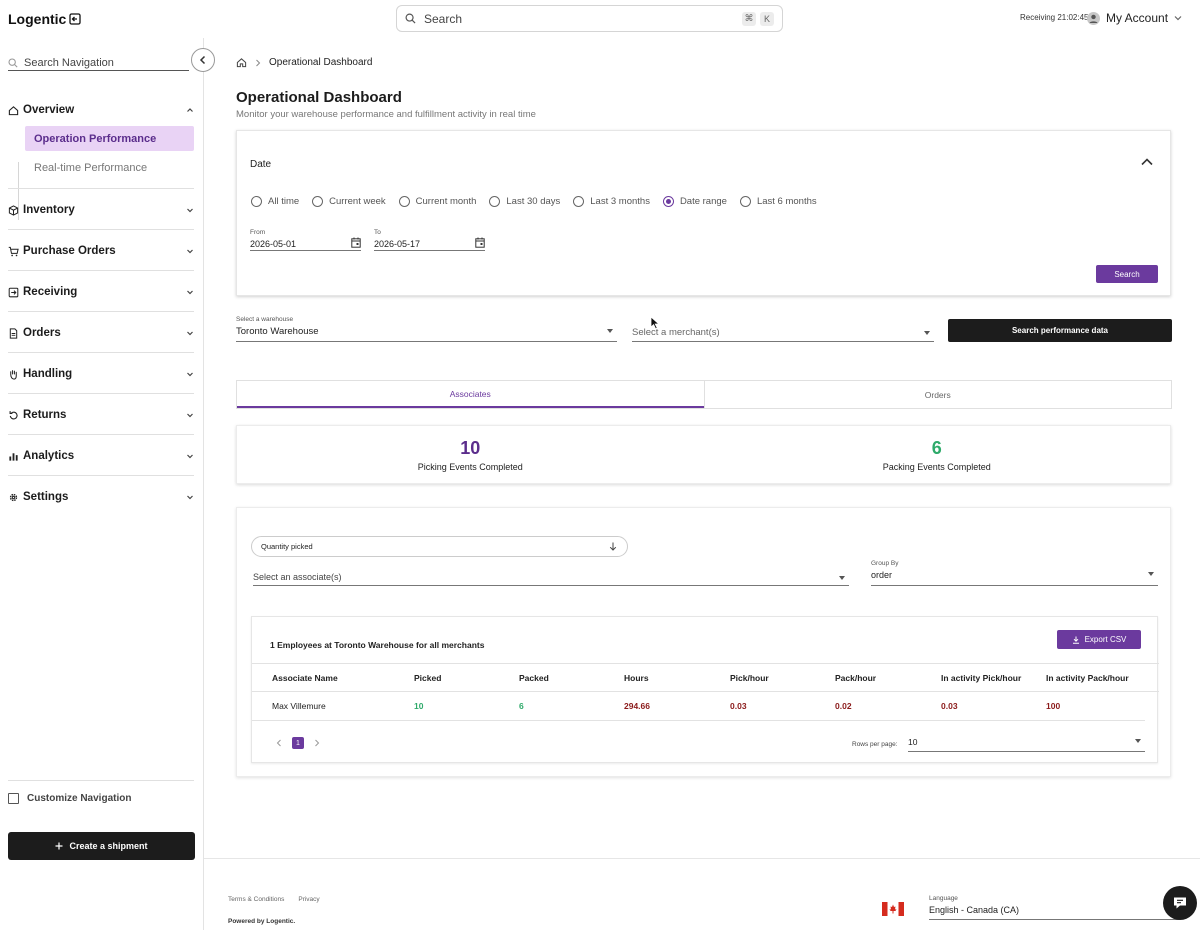 The width and height of the screenshot is (1200, 930). I want to click on column-header-associate-name: Associate Name, so click(305, 678).